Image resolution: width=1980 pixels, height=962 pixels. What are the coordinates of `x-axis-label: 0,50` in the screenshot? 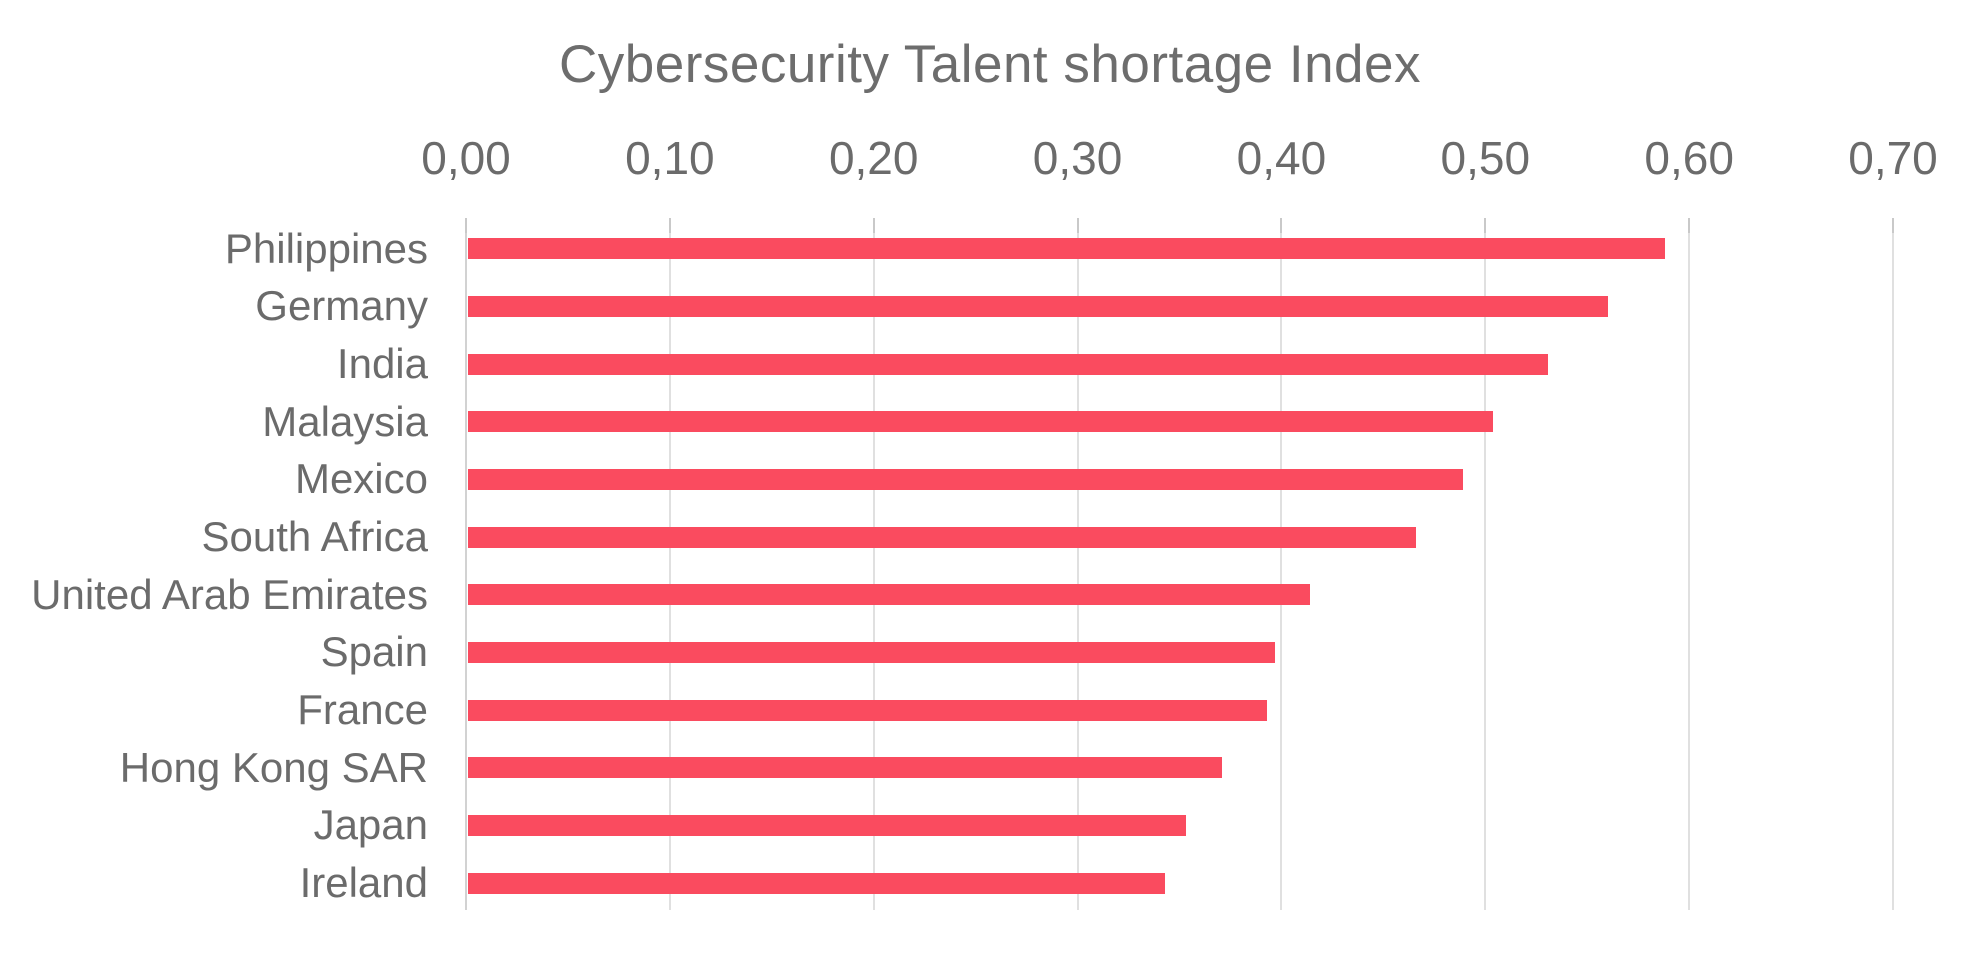 It's located at (1485, 158).